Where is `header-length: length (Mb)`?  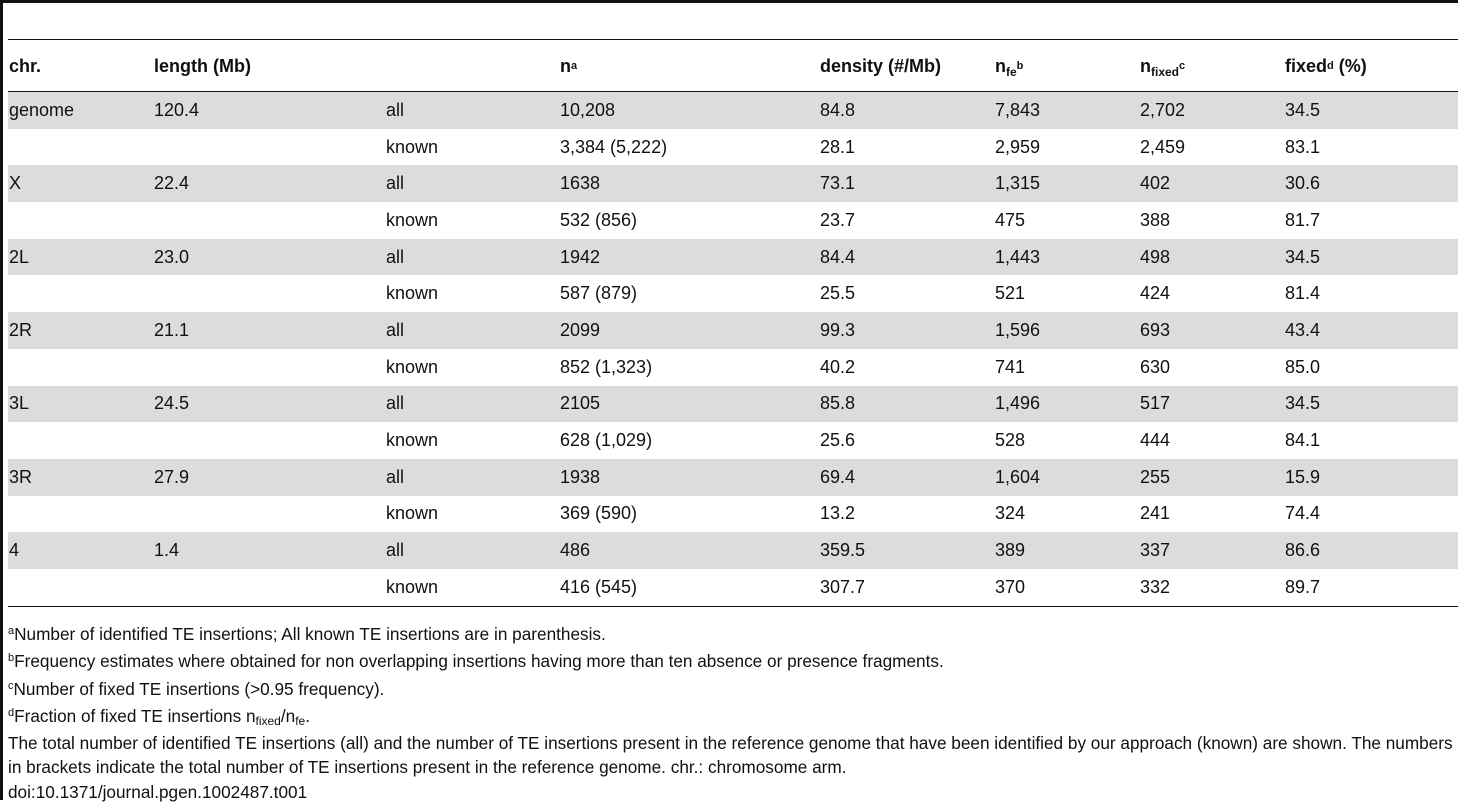 header-length: length (Mb) is located at coordinates (202, 65).